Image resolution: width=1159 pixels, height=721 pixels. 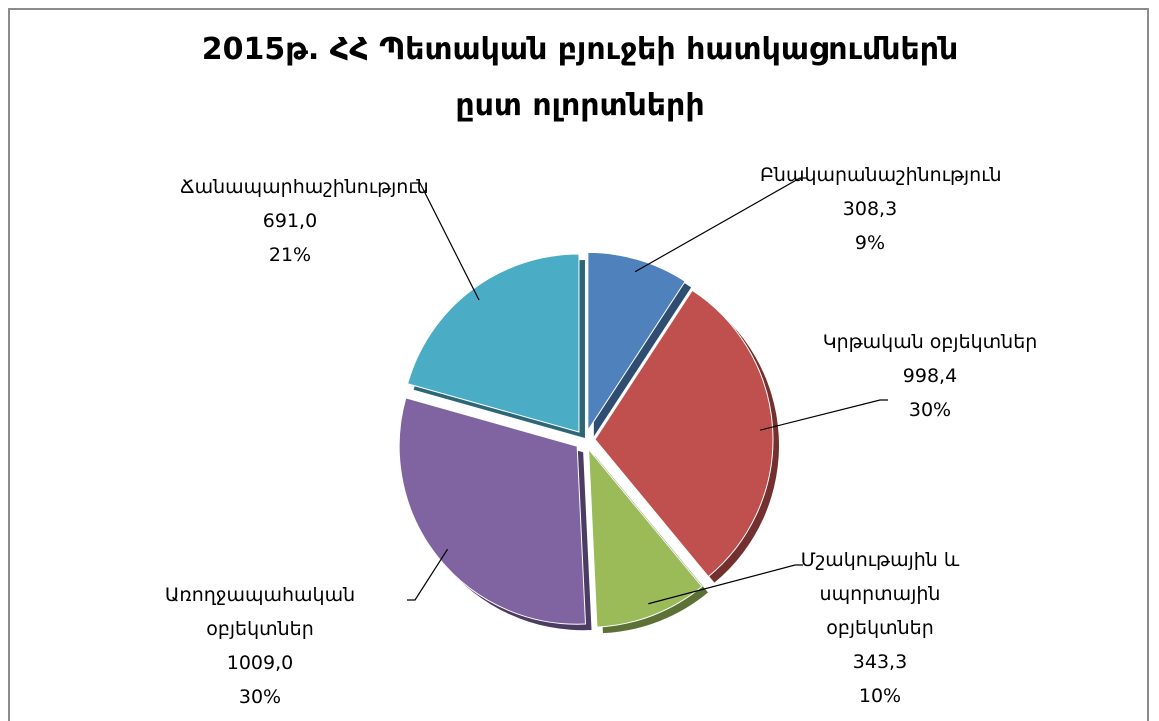 I want to click on percent-label: 10%, so click(x=880, y=696).